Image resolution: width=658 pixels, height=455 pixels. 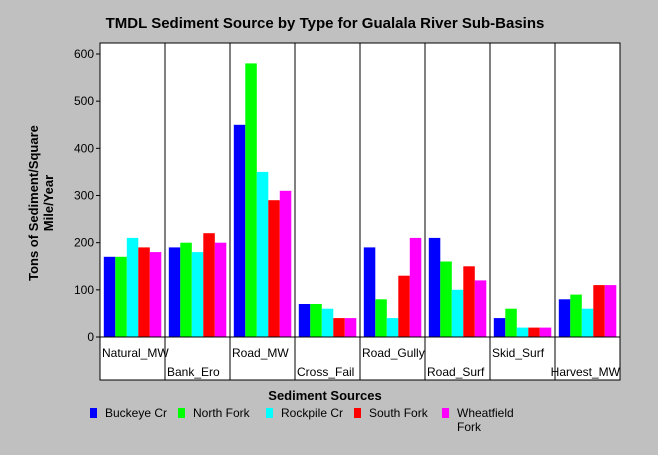 I want to click on x-tick-label: Road_MW, so click(x=260, y=353).